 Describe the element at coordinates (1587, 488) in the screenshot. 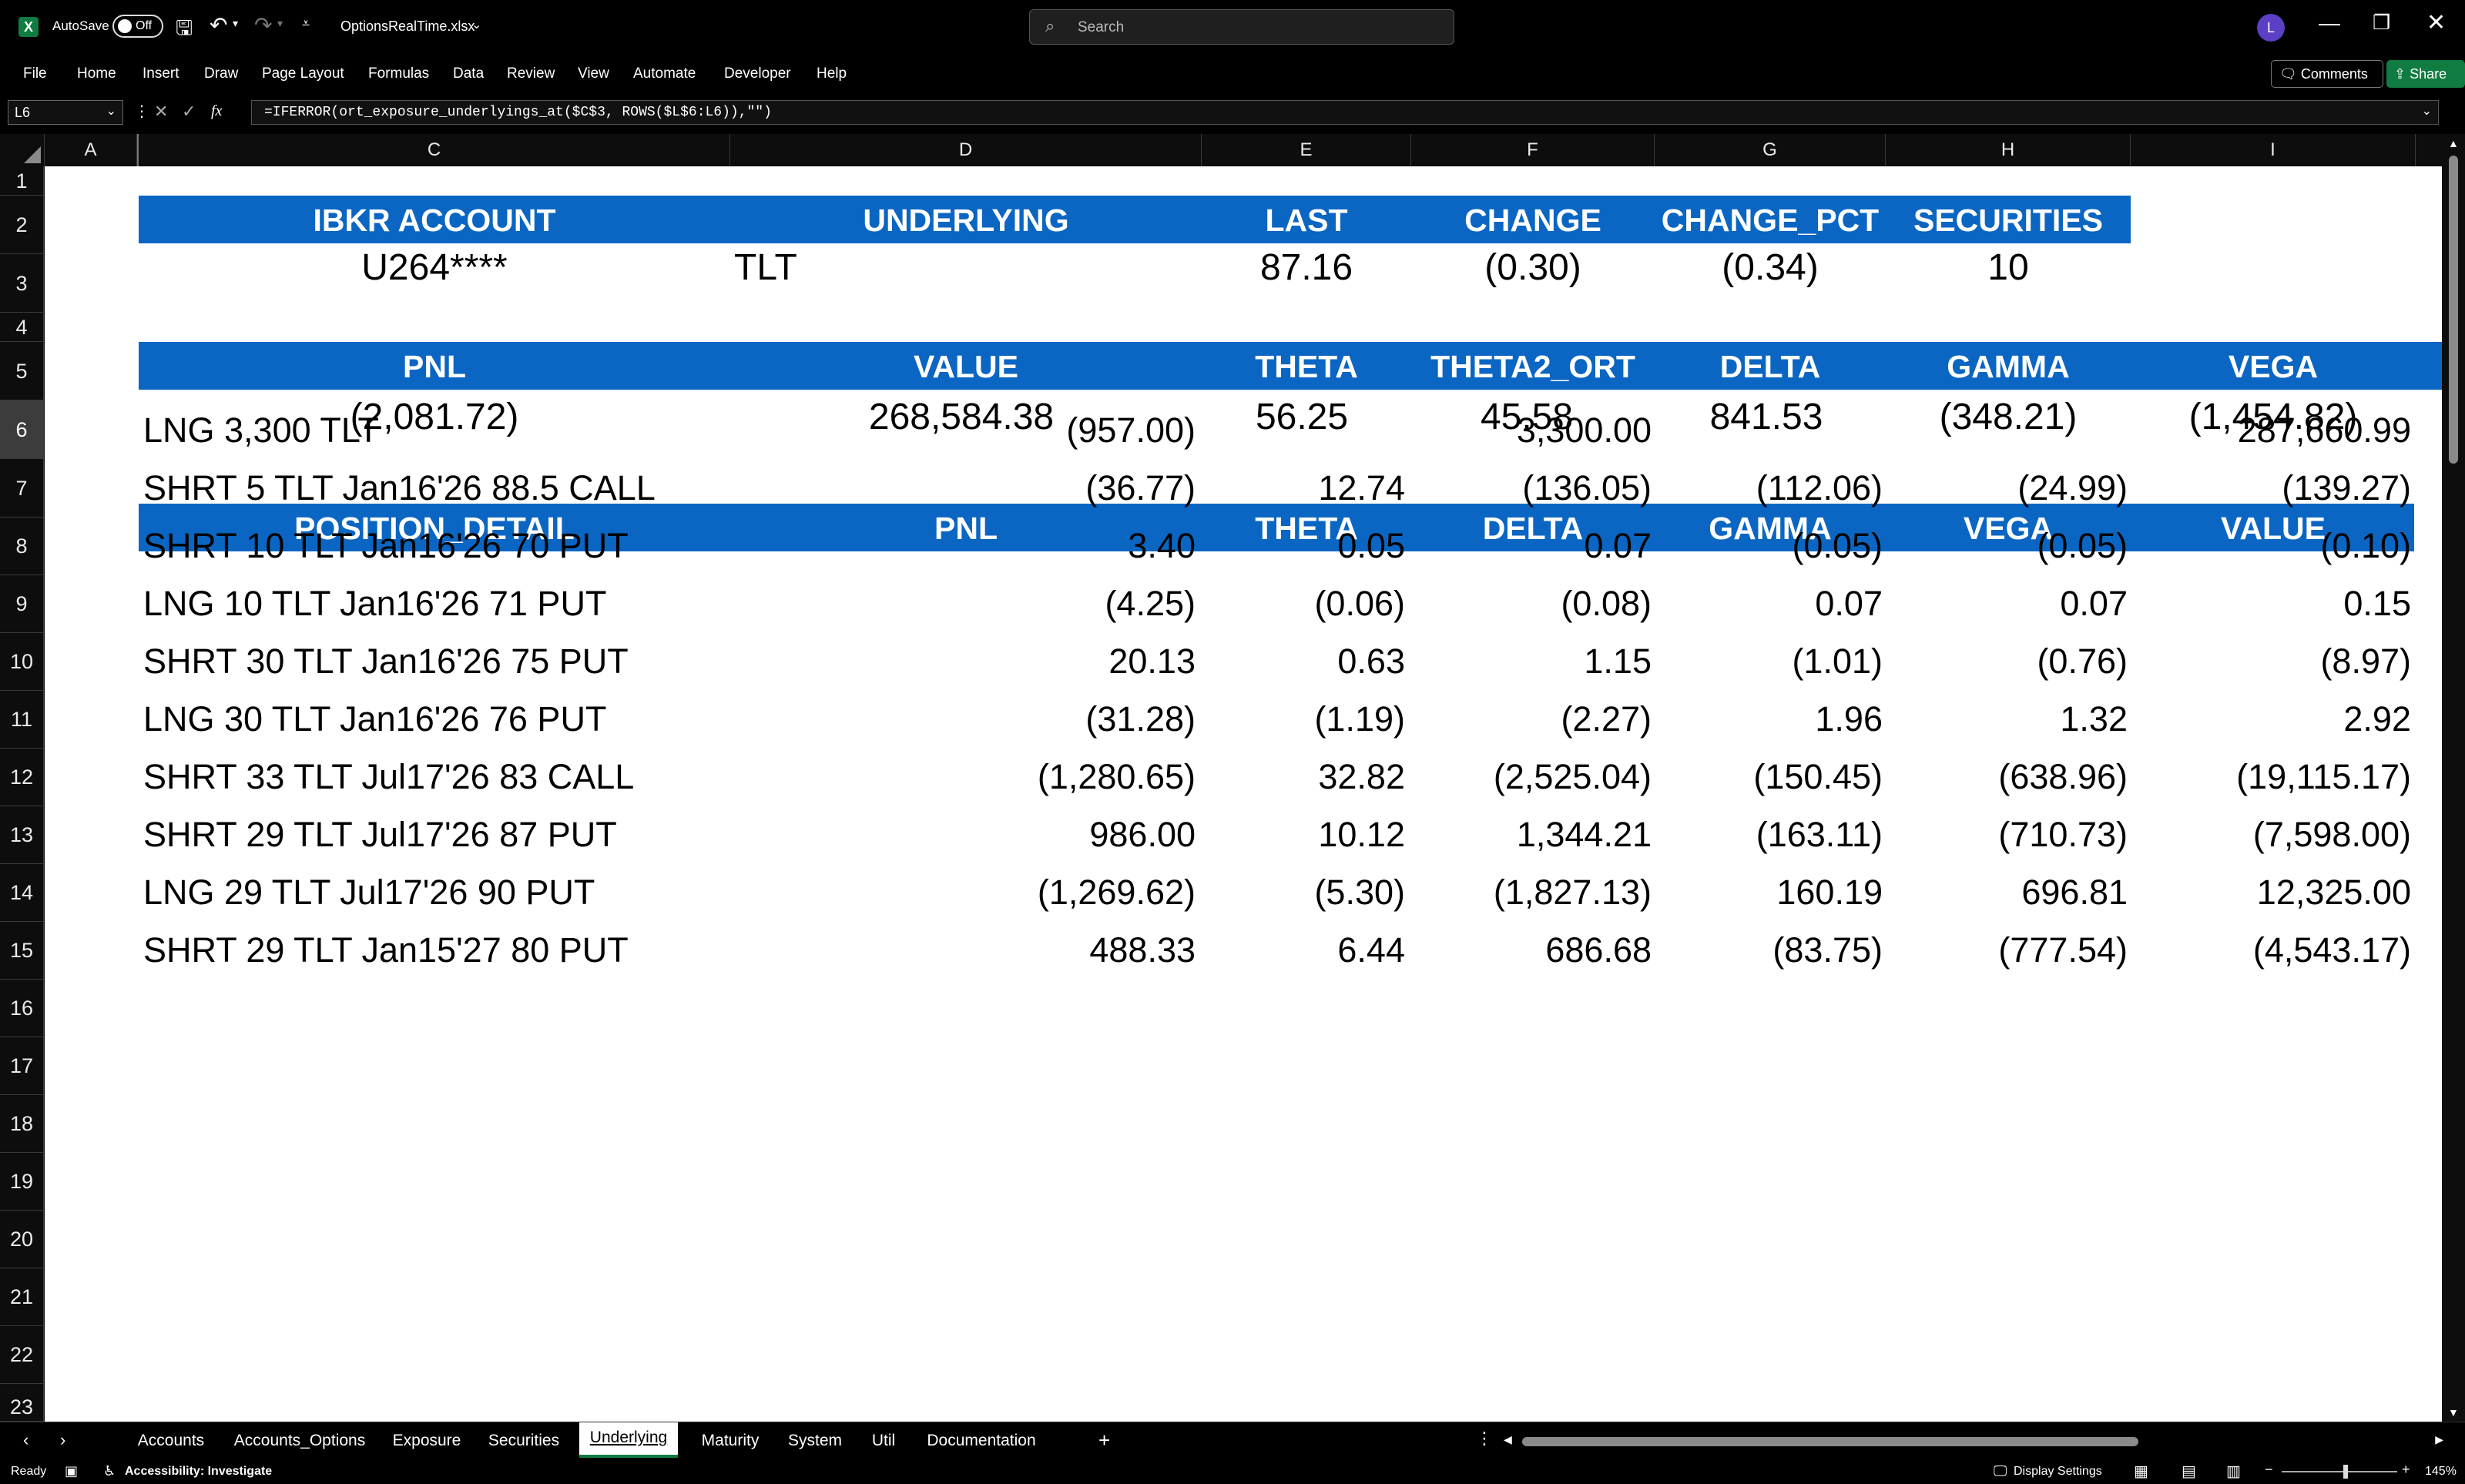

I see `pos-delta-cell: (136.05)` at that location.